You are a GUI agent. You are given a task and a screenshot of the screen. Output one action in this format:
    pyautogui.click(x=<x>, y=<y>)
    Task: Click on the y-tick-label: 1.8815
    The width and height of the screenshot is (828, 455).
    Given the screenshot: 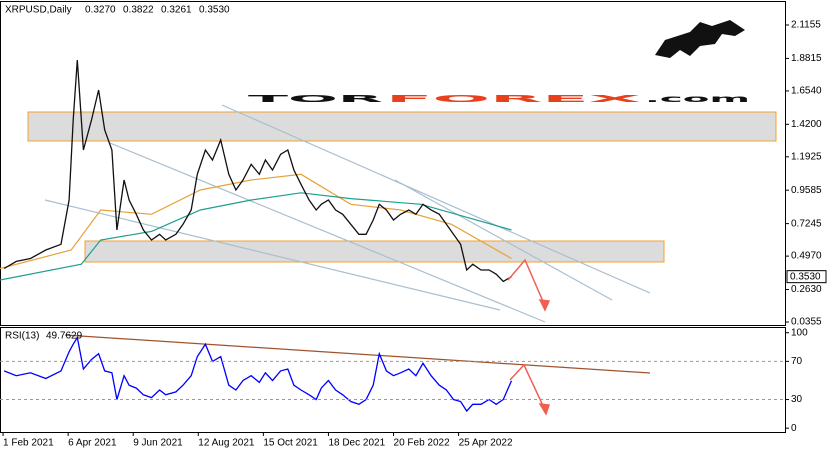 What is the action you would take?
    pyautogui.click(x=806, y=58)
    